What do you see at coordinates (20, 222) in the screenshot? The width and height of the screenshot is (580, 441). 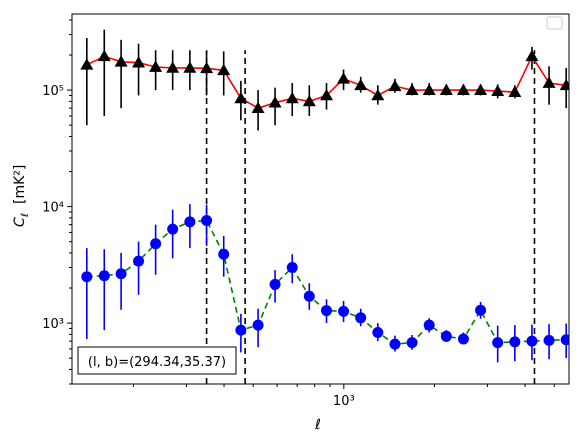 I see `y-axis-label-main: C` at bounding box center [20, 222].